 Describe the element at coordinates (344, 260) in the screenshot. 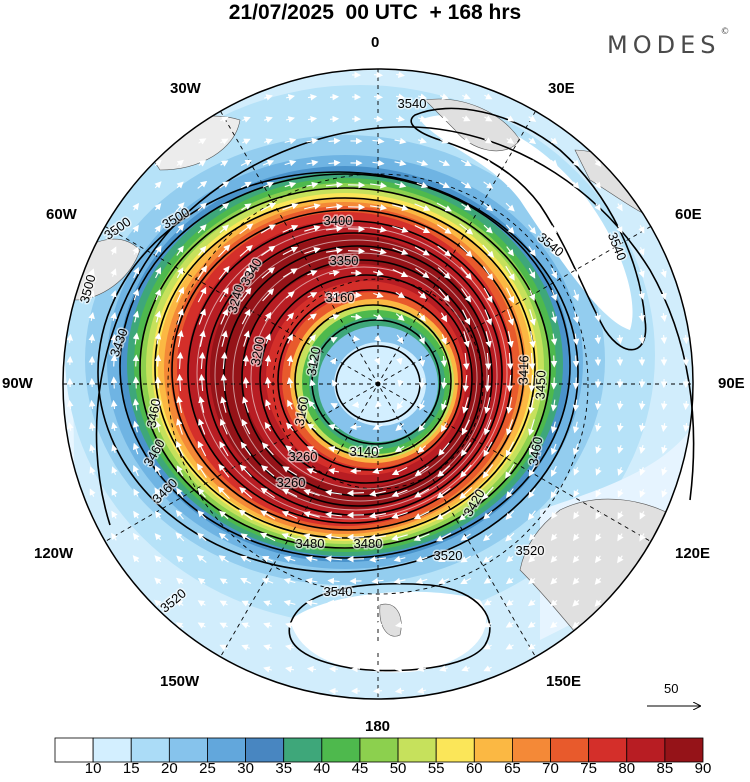

I see `contour-label-halo: 3350` at that location.